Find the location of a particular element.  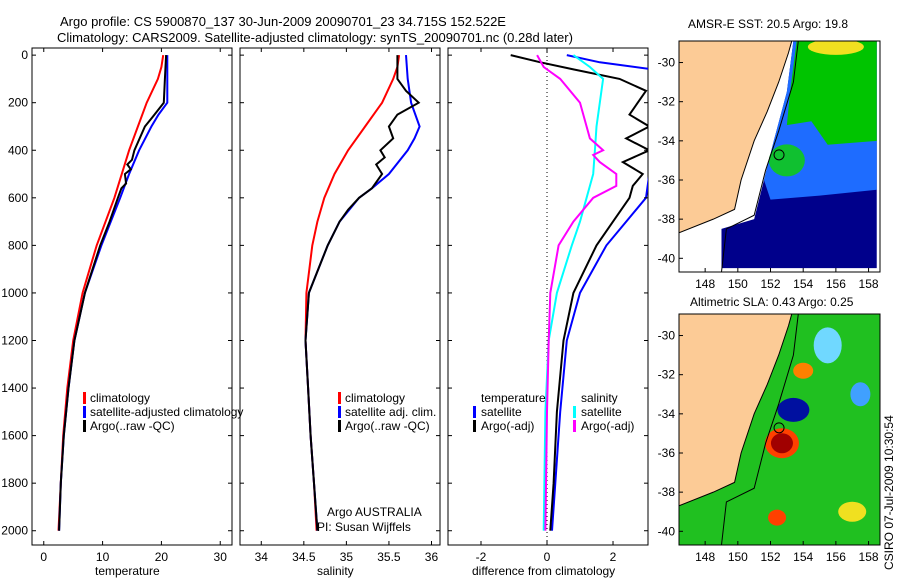

y-tick-label: 1000 is located at coordinates (14, 293).